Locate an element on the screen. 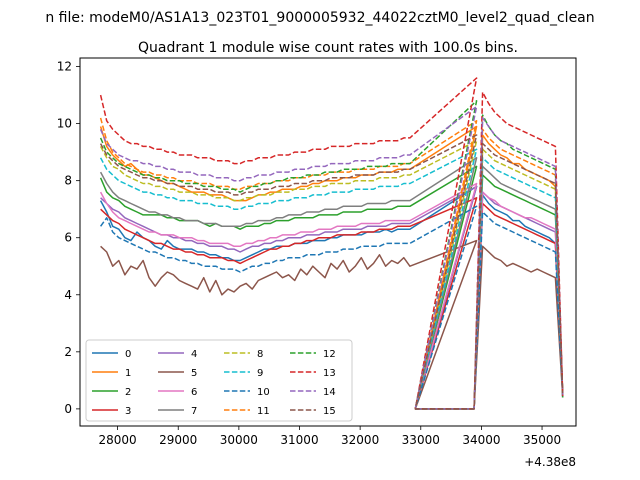  legend-label-15: 15 is located at coordinates (329, 411).